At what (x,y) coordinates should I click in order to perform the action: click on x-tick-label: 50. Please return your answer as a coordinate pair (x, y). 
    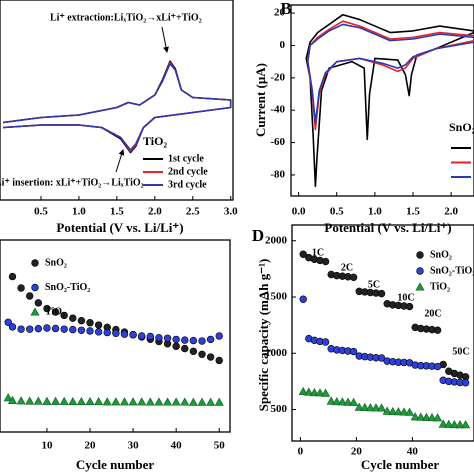
    Looking at the image, I should click on (220, 446).